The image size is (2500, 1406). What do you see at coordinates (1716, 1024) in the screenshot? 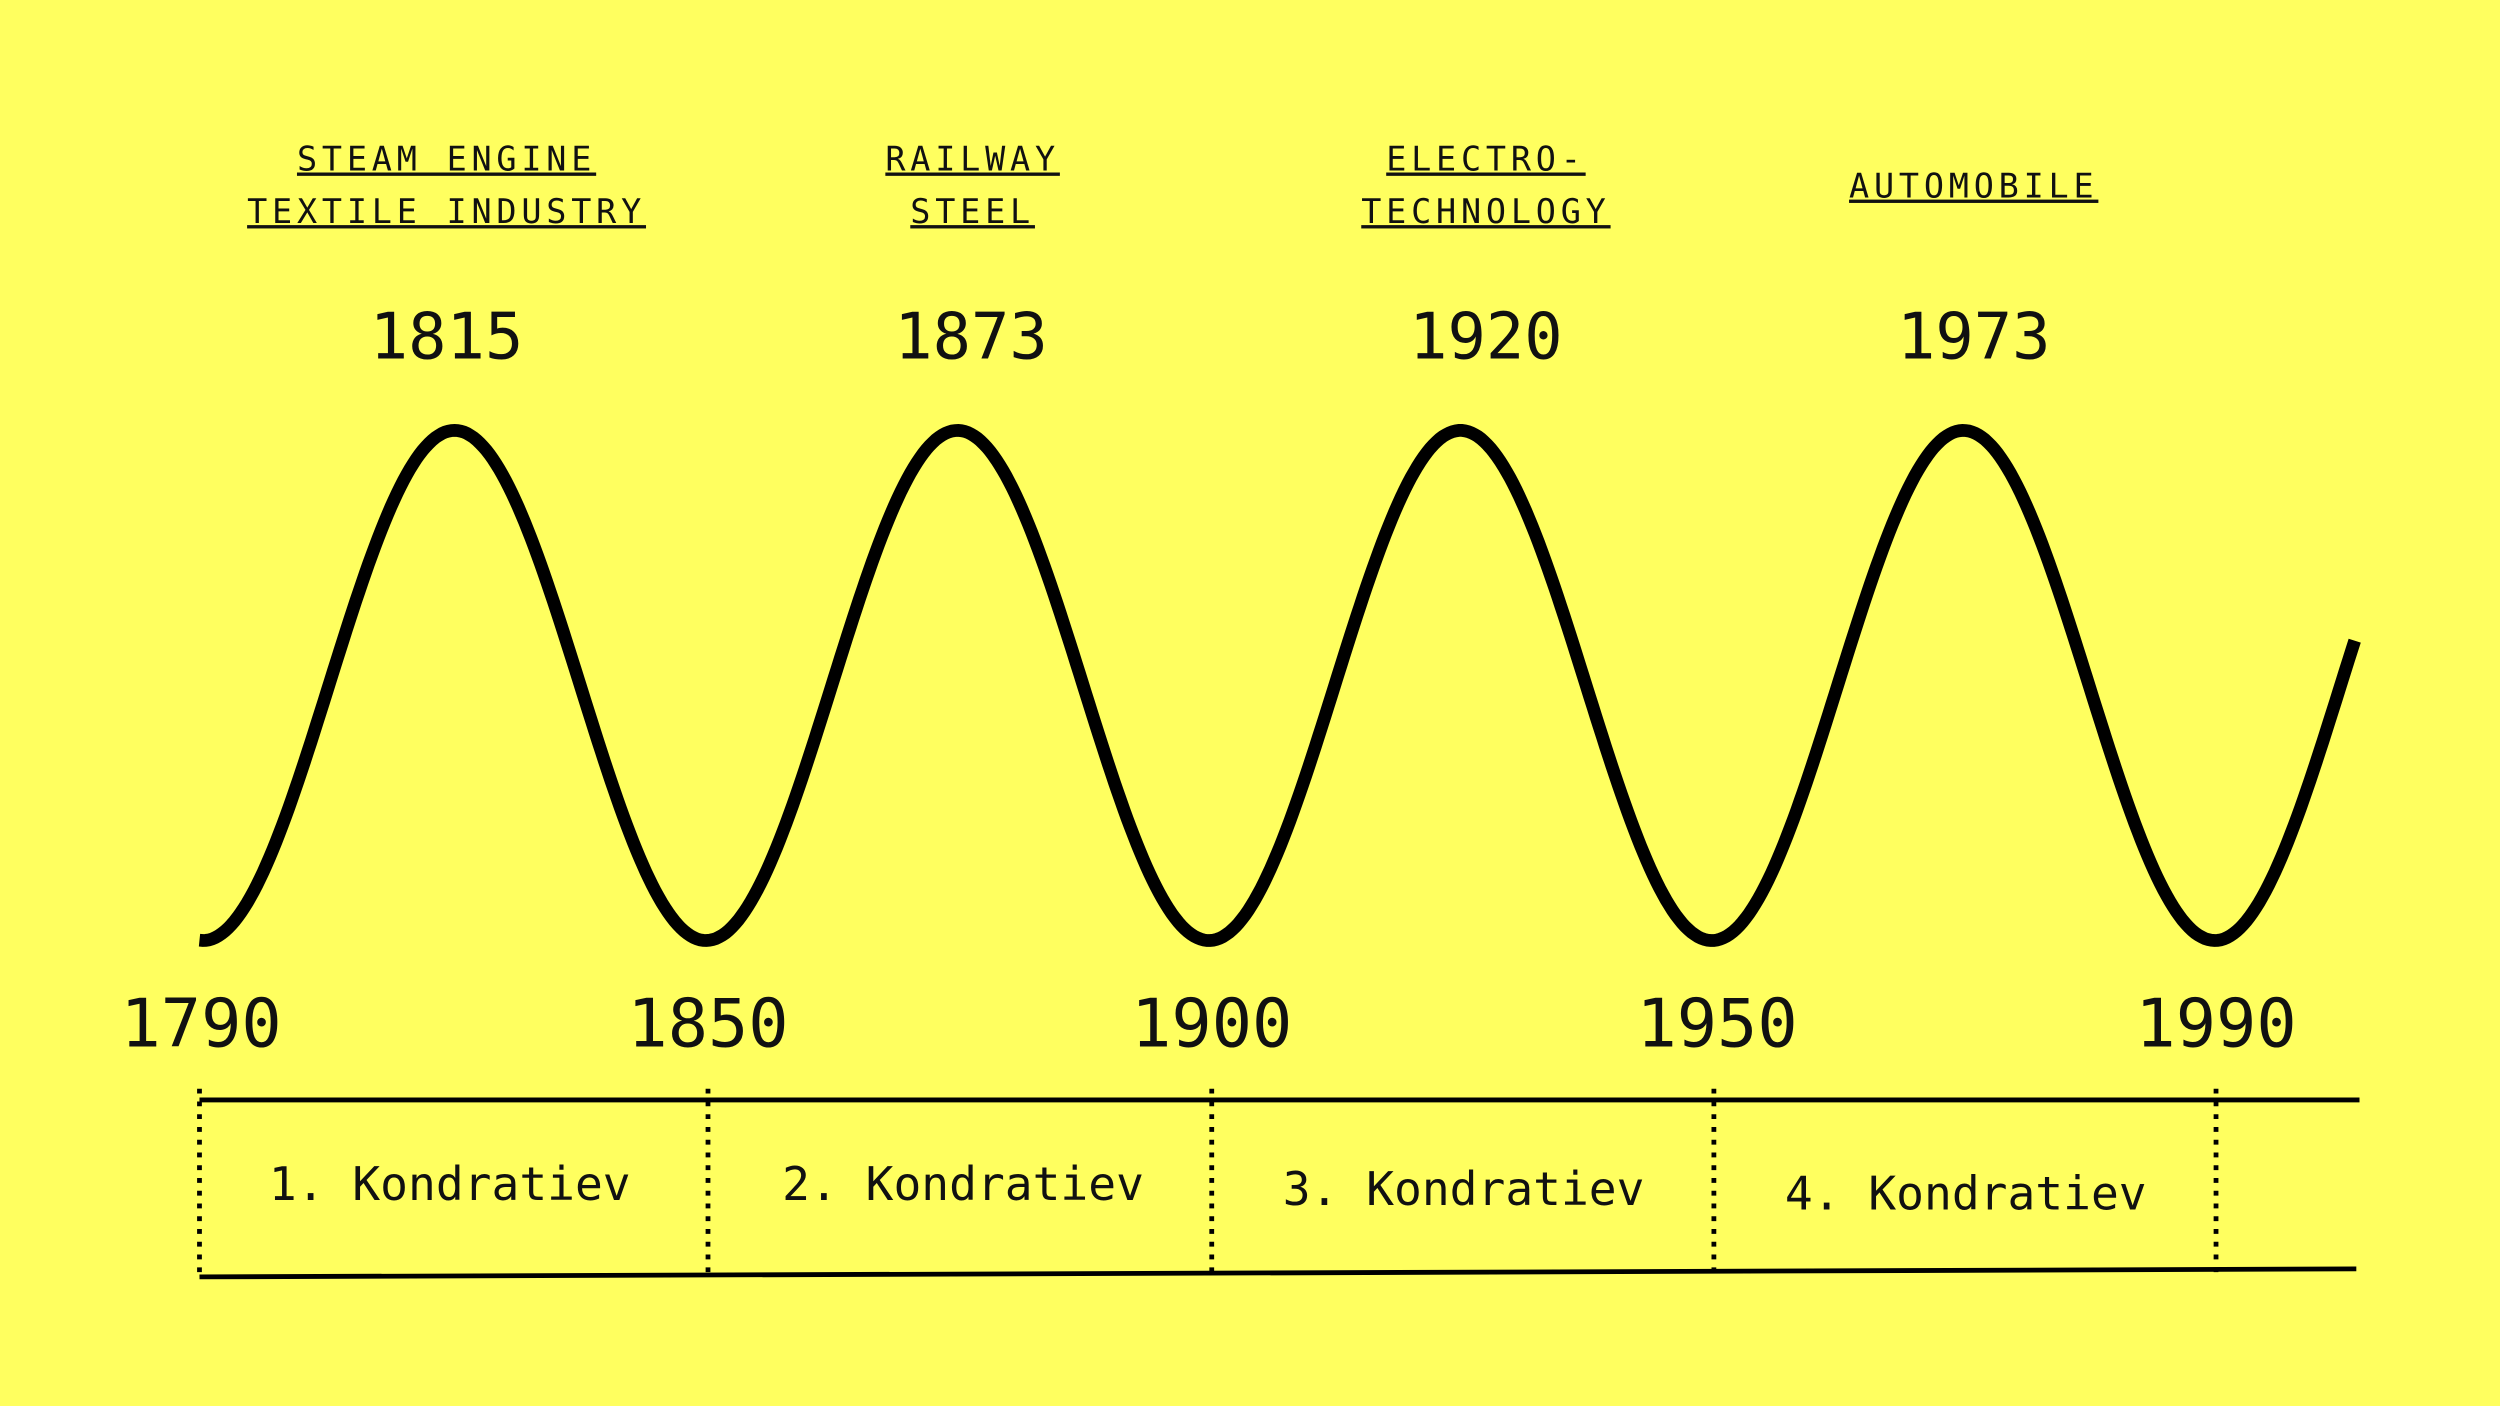
I see `boundary-year: 1950` at bounding box center [1716, 1024].